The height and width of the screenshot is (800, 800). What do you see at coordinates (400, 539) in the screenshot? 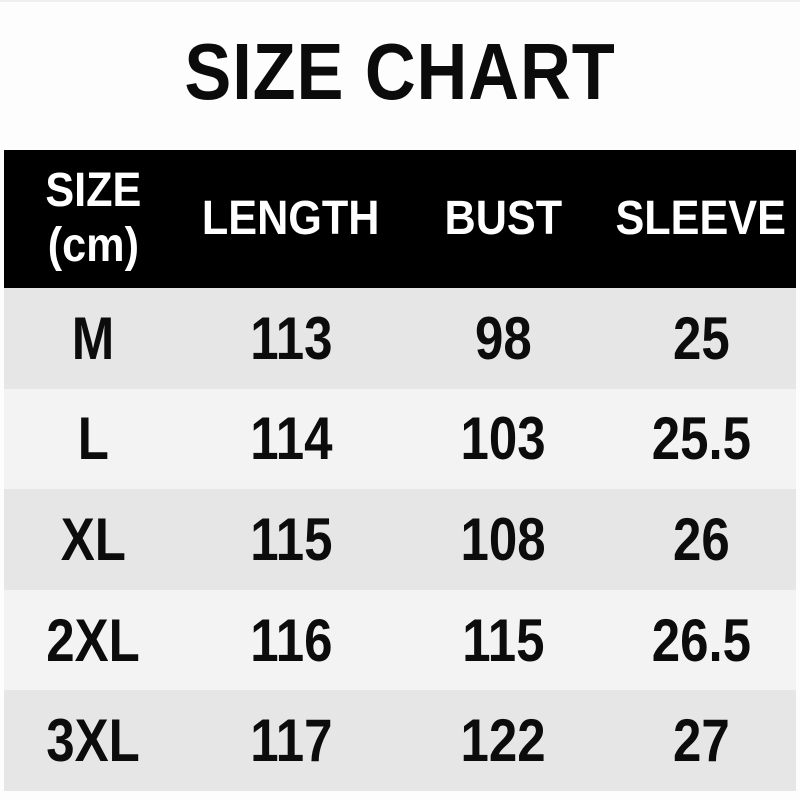
I see `table-row-xl: XL 115 108 26` at bounding box center [400, 539].